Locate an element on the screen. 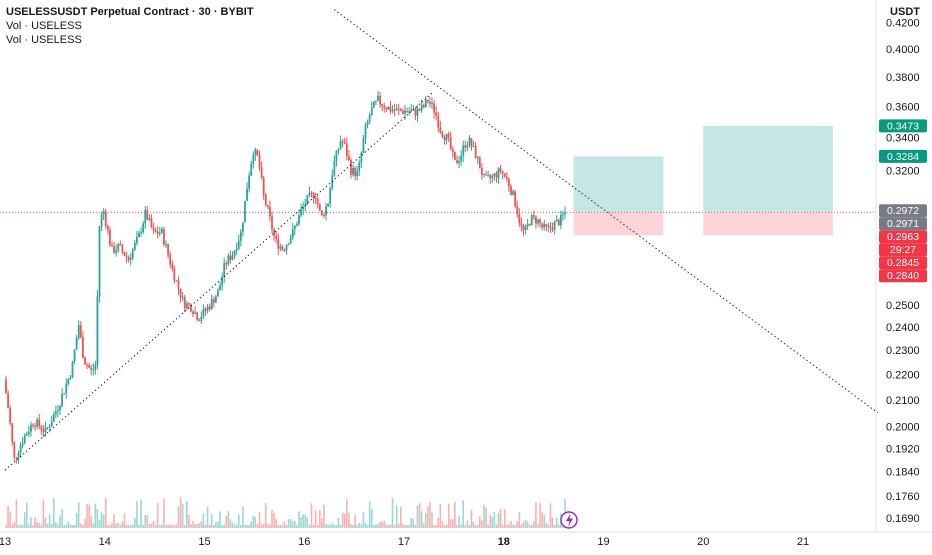 This screenshot has height=555, width=932. price-badge-label: 0.2845 is located at coordinates (903, 263).